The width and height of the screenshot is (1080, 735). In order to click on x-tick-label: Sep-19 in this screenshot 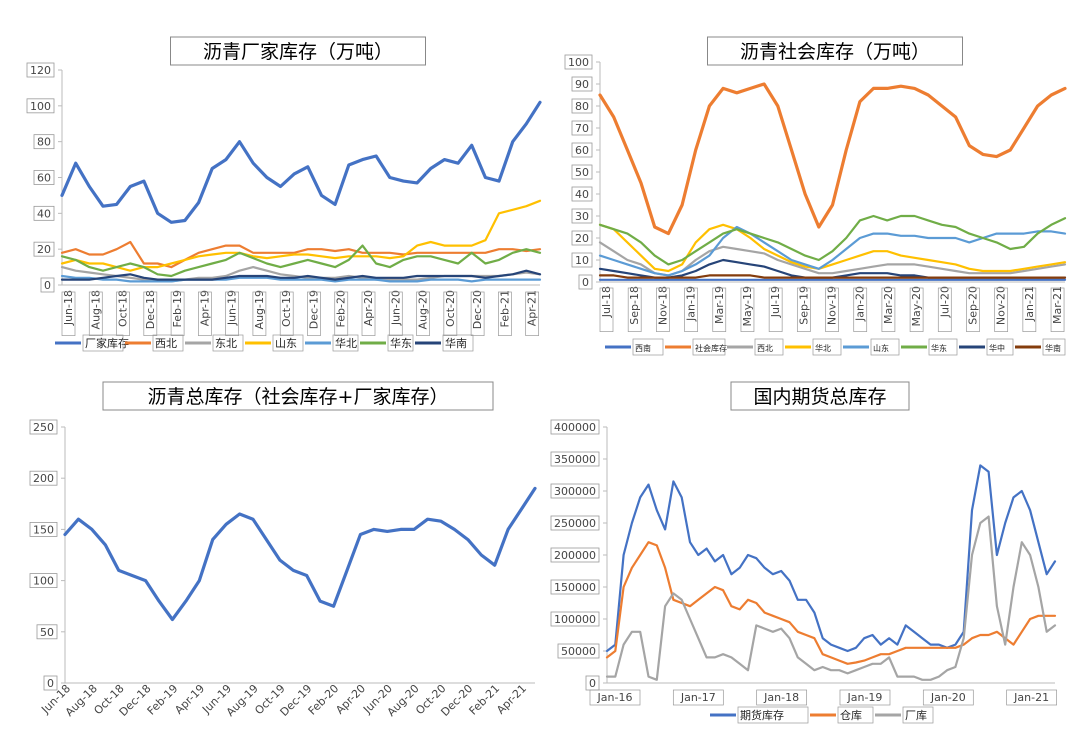, I will do `click(803, 305)`.